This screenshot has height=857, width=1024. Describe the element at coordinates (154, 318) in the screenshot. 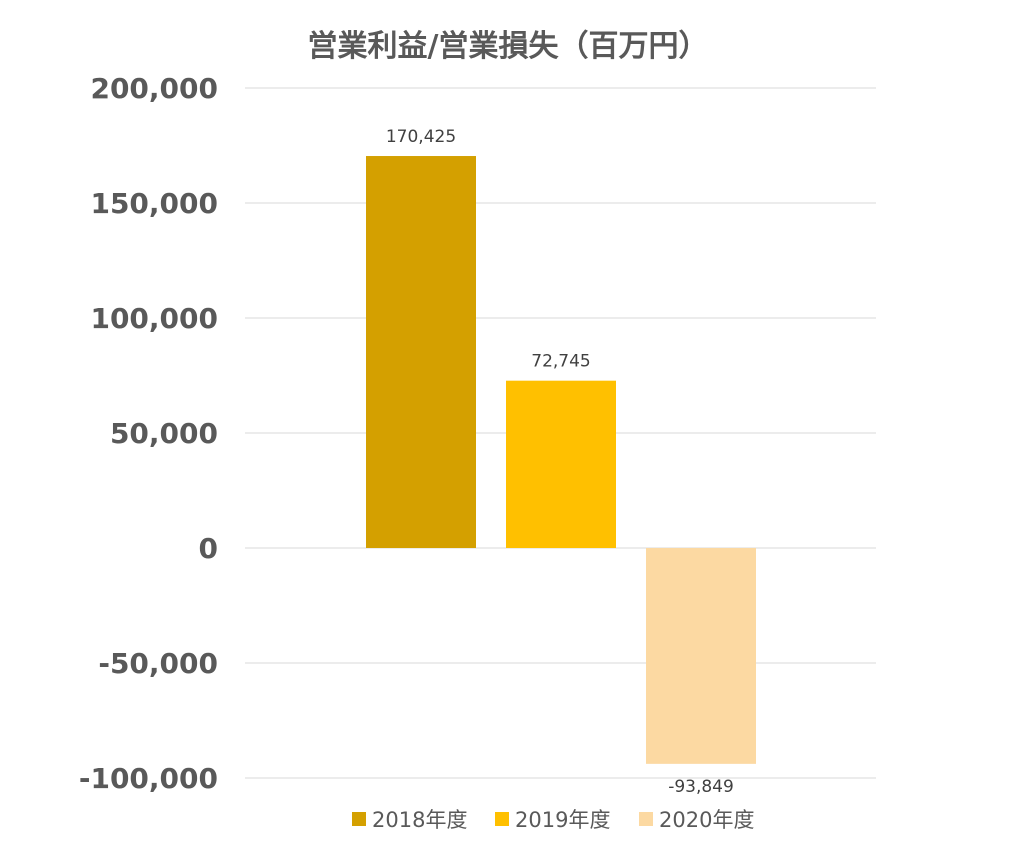

I see `y-tick-label: 100,000` at that location.